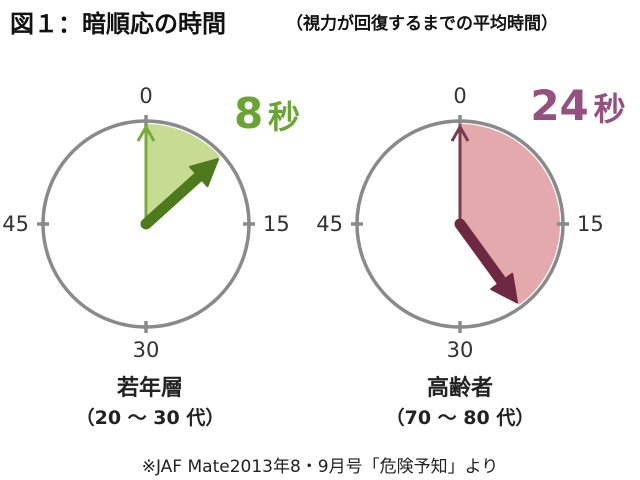 This screenshot has height=480, width=640. Describe the element at coordinates (248, 113) in the screenshot. I see `value-number: 8` at that location.